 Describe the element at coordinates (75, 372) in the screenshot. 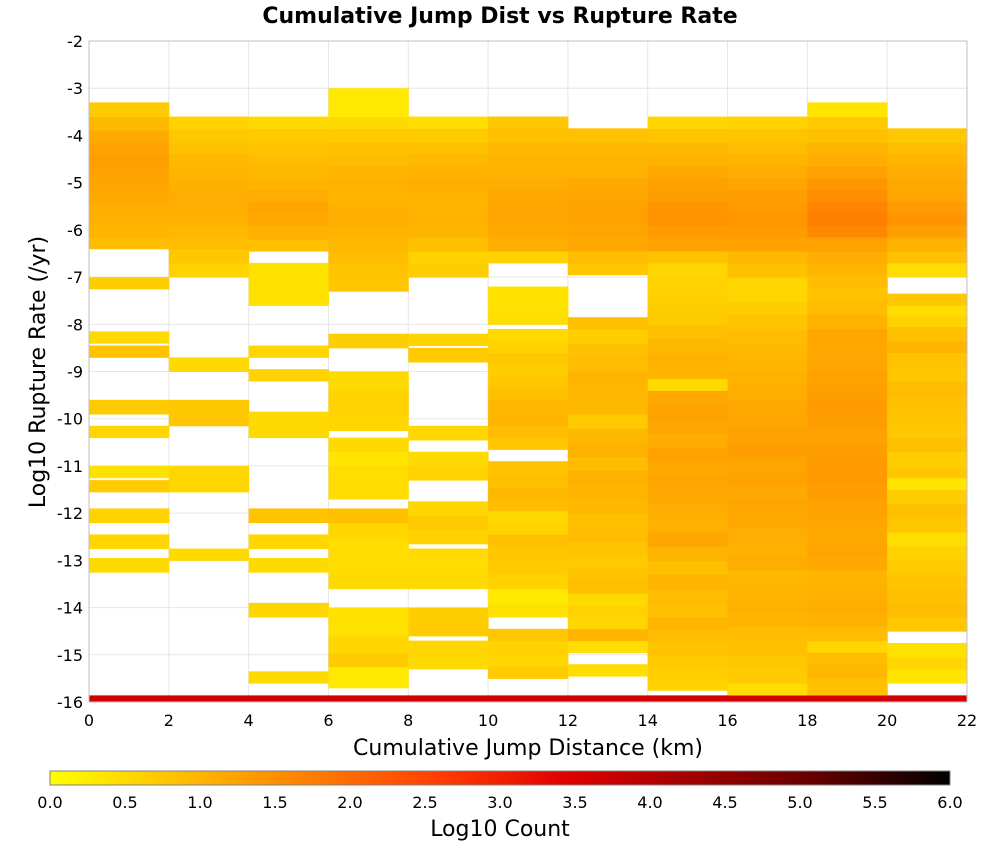

I see `y-tick-label: -9` at that location.